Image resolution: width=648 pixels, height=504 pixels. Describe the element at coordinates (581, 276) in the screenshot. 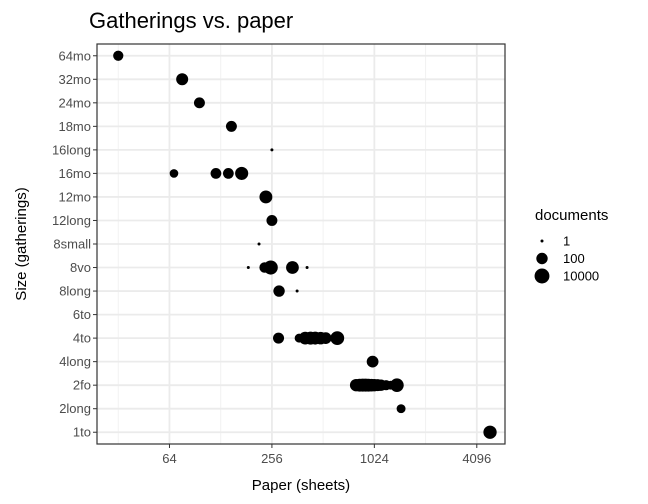

I see `legend-label: 10000` at that location.